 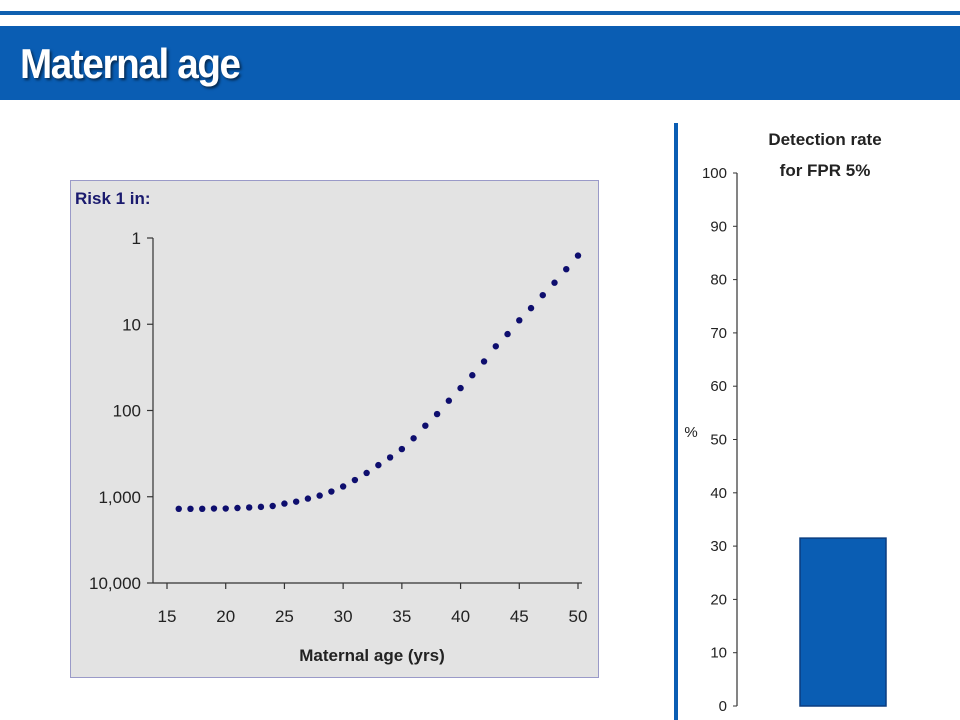 I want to click on x-tick-label: 15, so click(x=167, y=616).